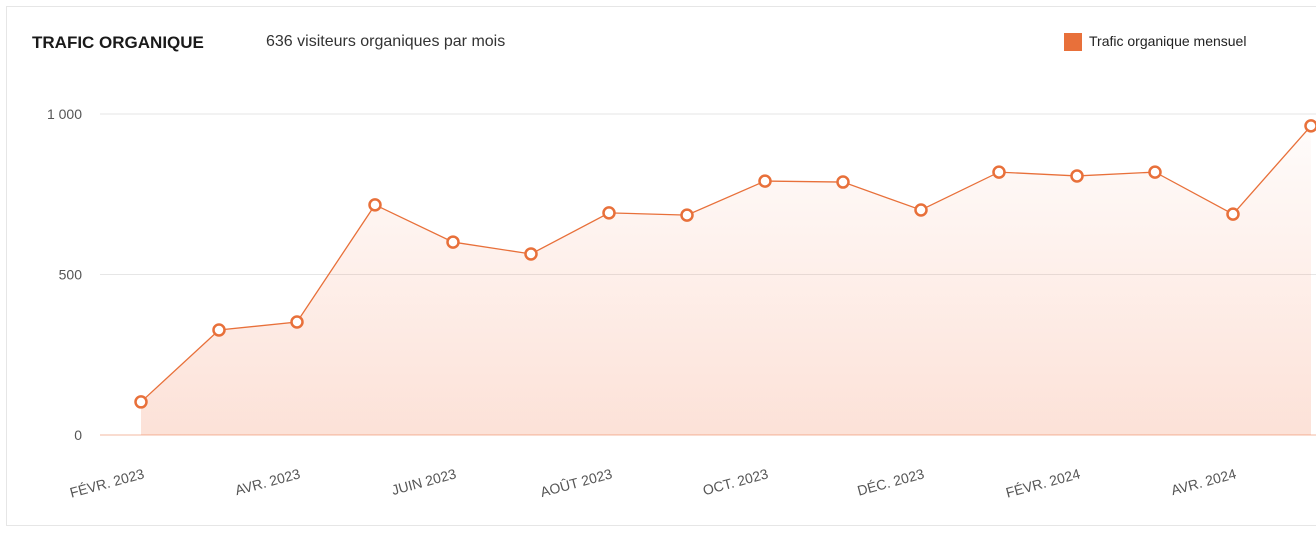  What do you see at coordinates (1073, 42) in the screenshot?
I see `legend-swatch` at bounding box center [1073, 42].